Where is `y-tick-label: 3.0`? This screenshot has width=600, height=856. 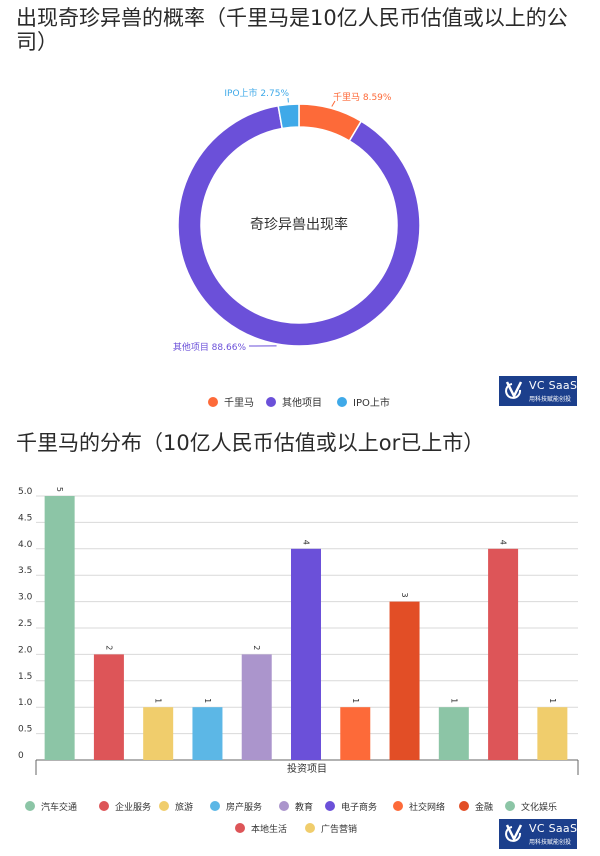 y-tick-label: 3.0 is located at coordinates (25, 598).